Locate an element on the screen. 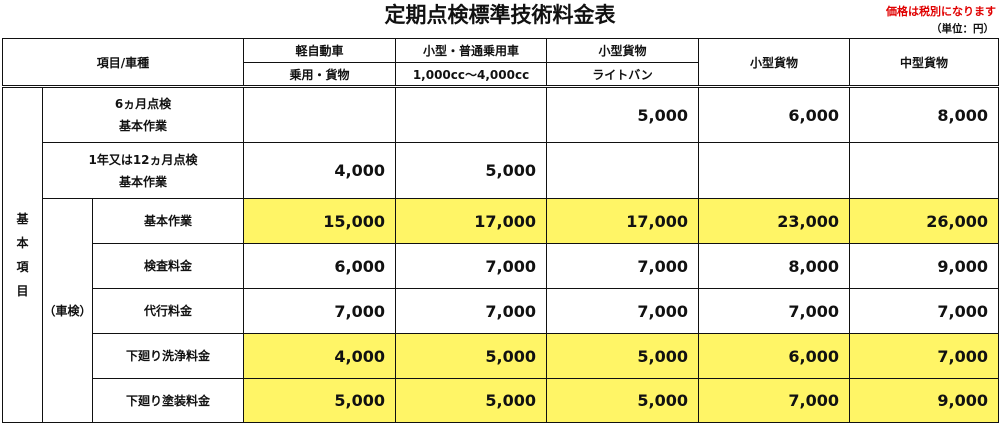  table-row: 下廻り洗浄料金 4,000 5,000 5,000 6,000 7,000 is located at coordinates (501, 356).